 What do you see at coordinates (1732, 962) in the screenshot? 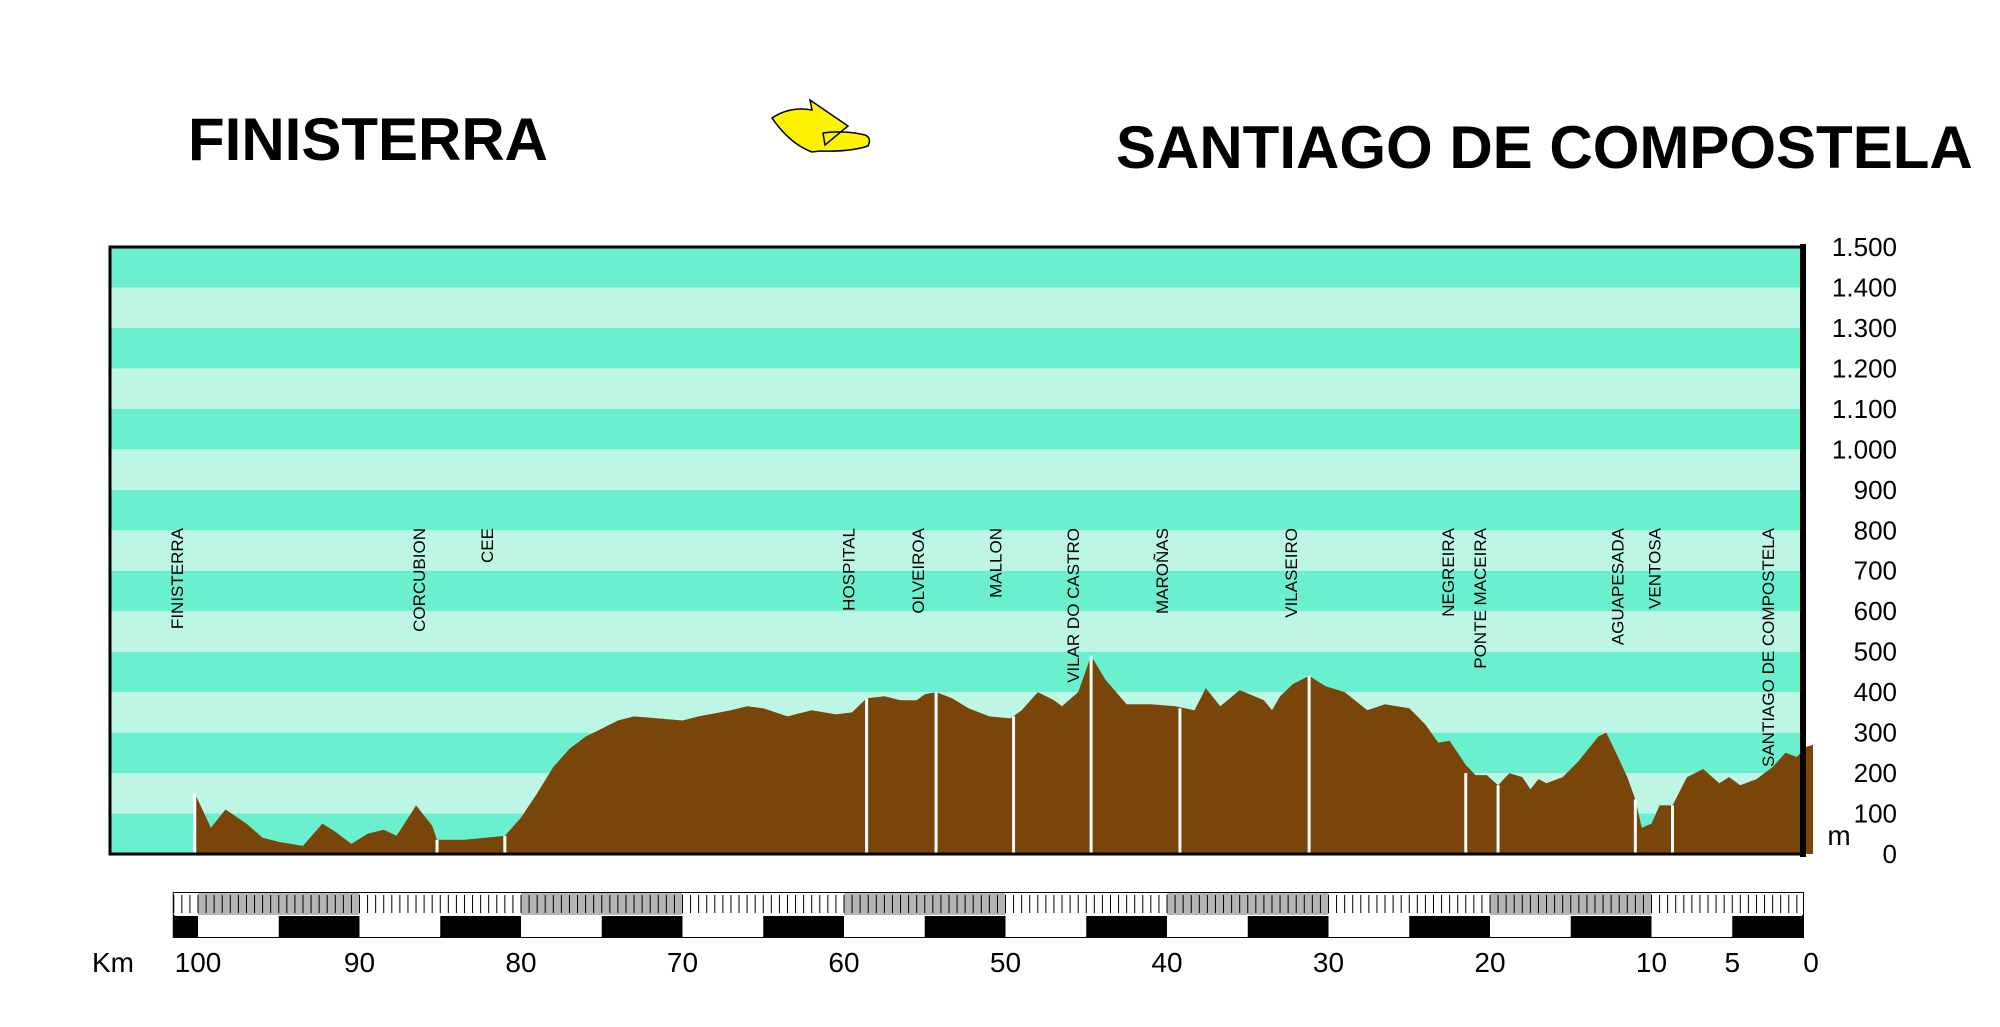
I see `x-tick-label: 5` at bounding box center [1732, 962].